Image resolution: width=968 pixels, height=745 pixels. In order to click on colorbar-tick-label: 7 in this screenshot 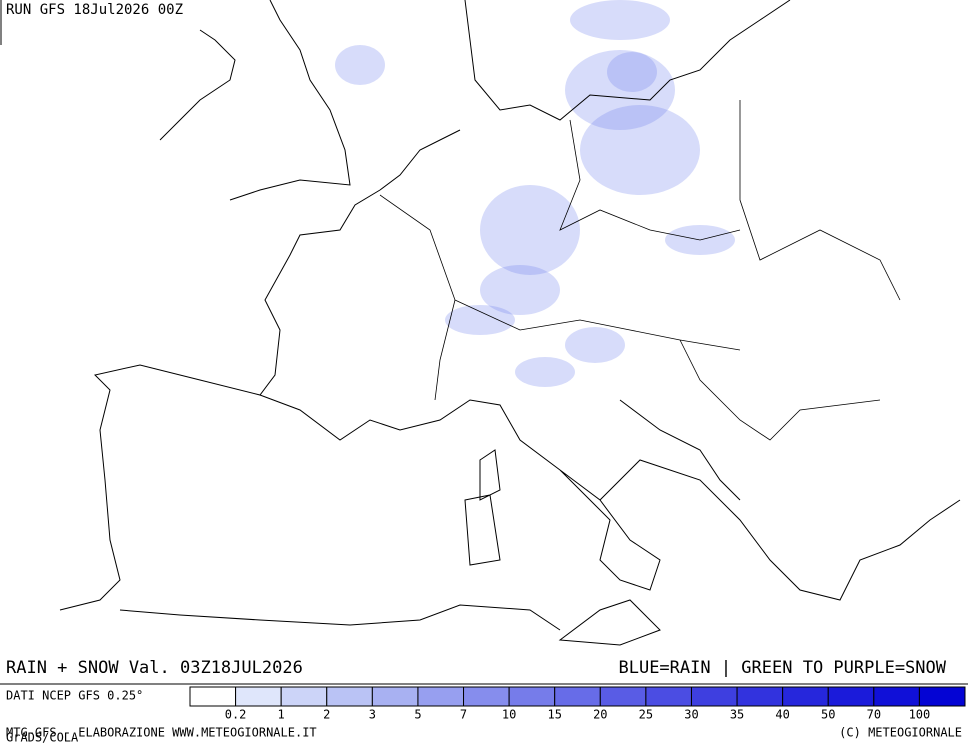, I will do `click(463, 715)`.